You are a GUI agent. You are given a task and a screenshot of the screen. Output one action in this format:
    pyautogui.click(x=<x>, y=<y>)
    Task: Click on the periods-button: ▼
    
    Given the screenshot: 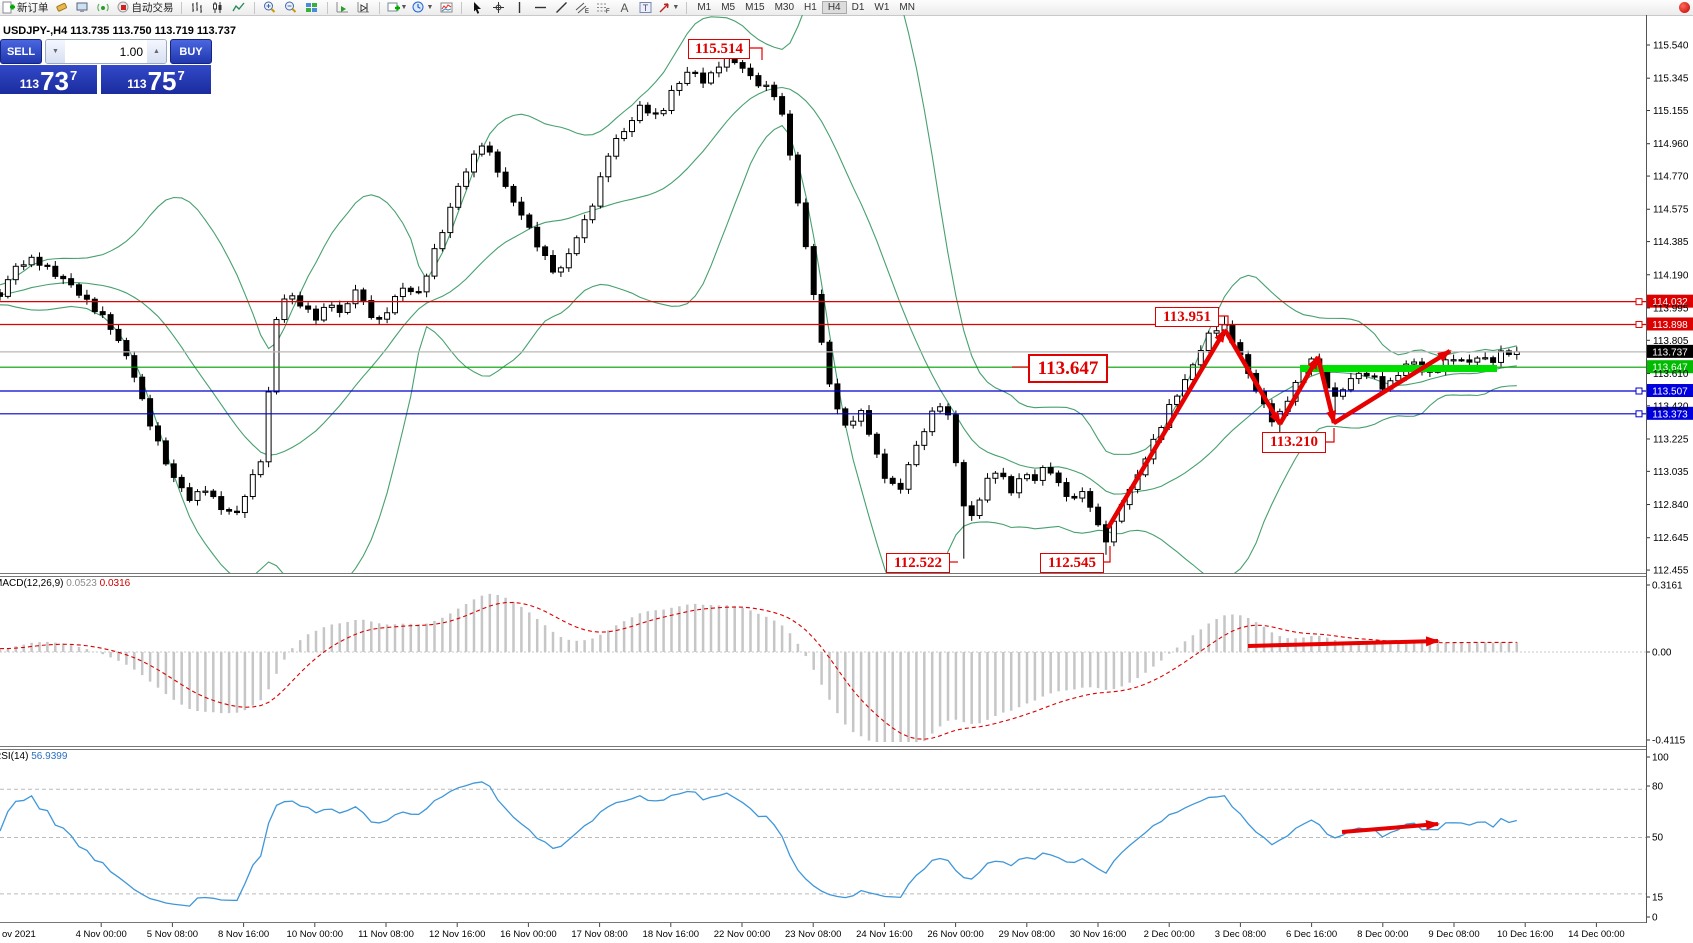 What is the action you would take?
    pyautogui.click(x=422, y=8)
    